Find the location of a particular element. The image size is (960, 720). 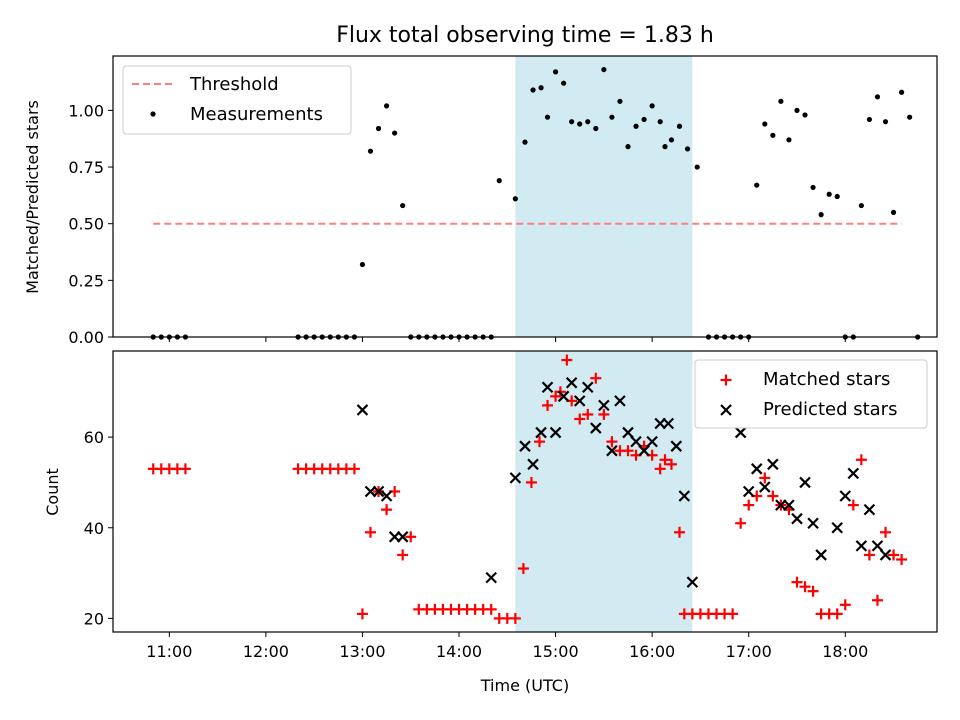

x-tick-label: 17:00 is located at coordinates (749, 651).